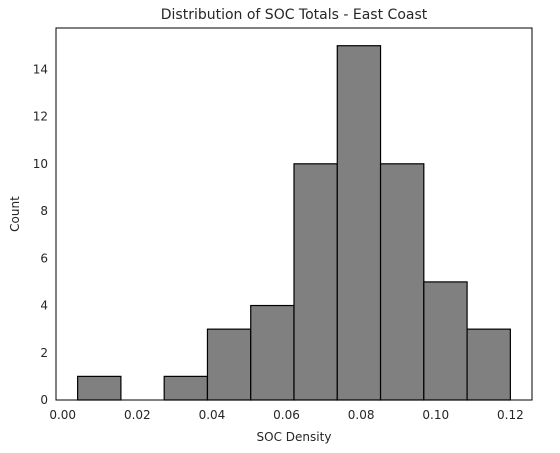 The height and width of the screenshot is (453, 560). I want to click on chart-title: Distribution of SOC Totals - East Coast, so click(294, 15).